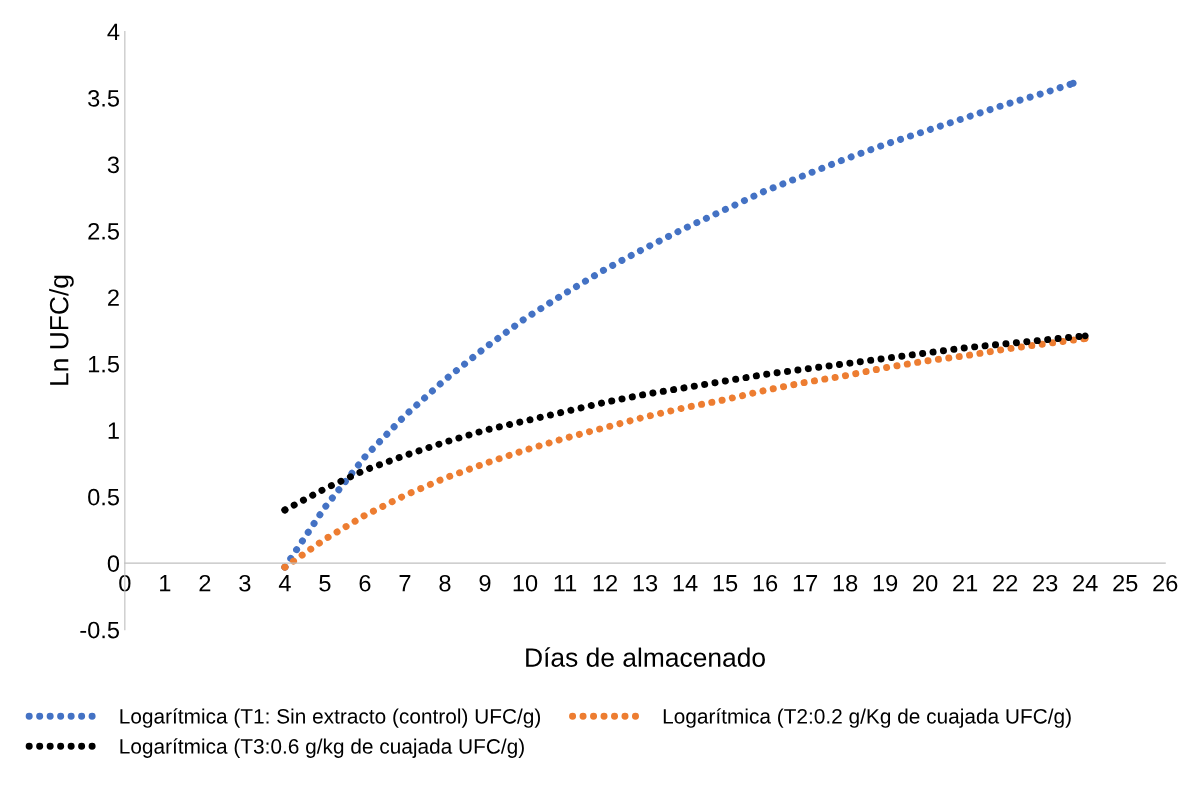  I want to click on y-tick-label: 0.5, so click(103, 497).